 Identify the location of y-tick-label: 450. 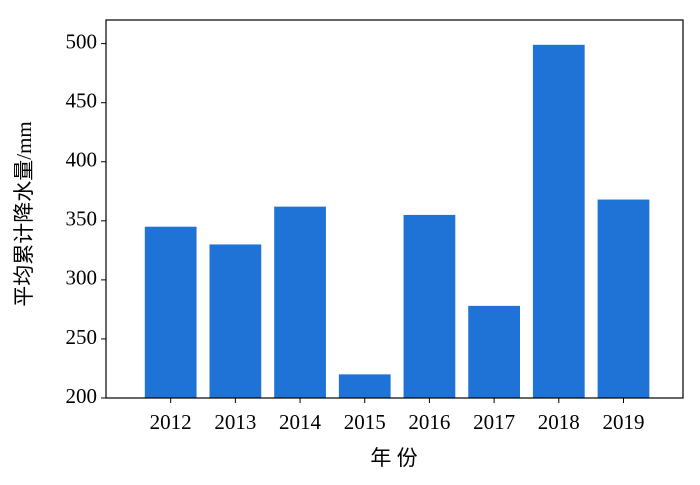
(82, 101).